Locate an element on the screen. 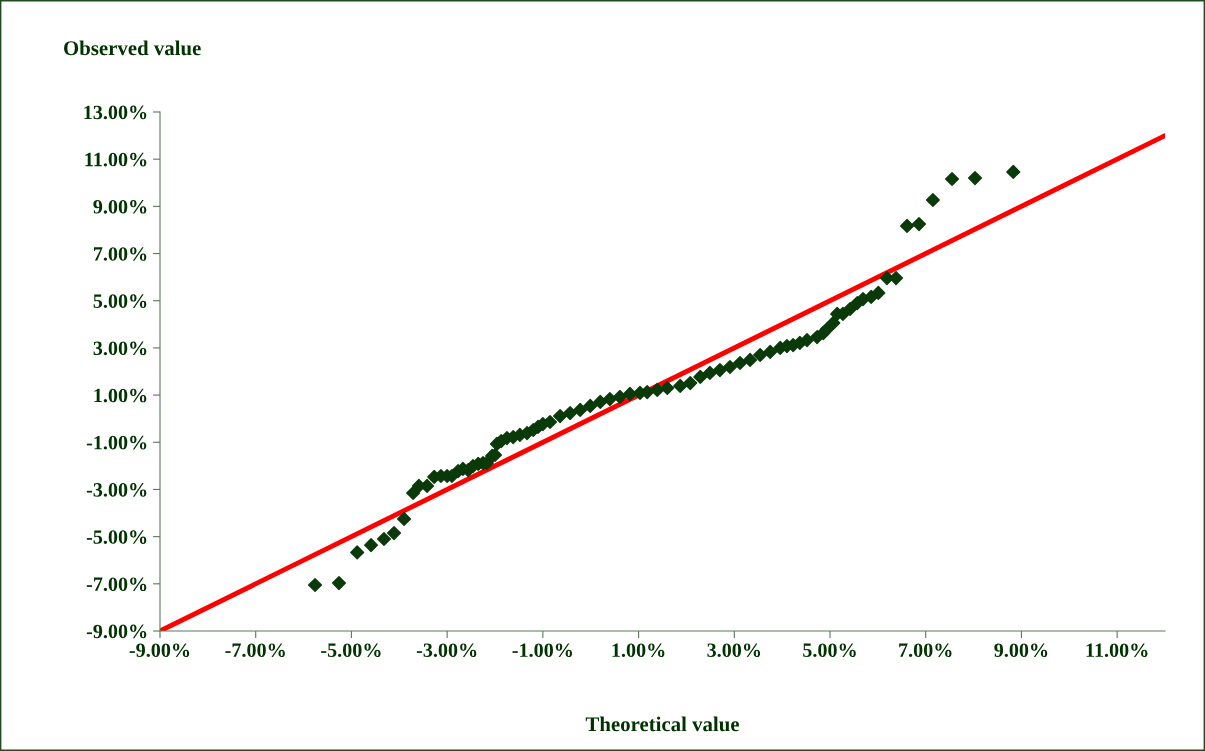  y-tick-label: 11.00% is located at coordinates (116, 159).